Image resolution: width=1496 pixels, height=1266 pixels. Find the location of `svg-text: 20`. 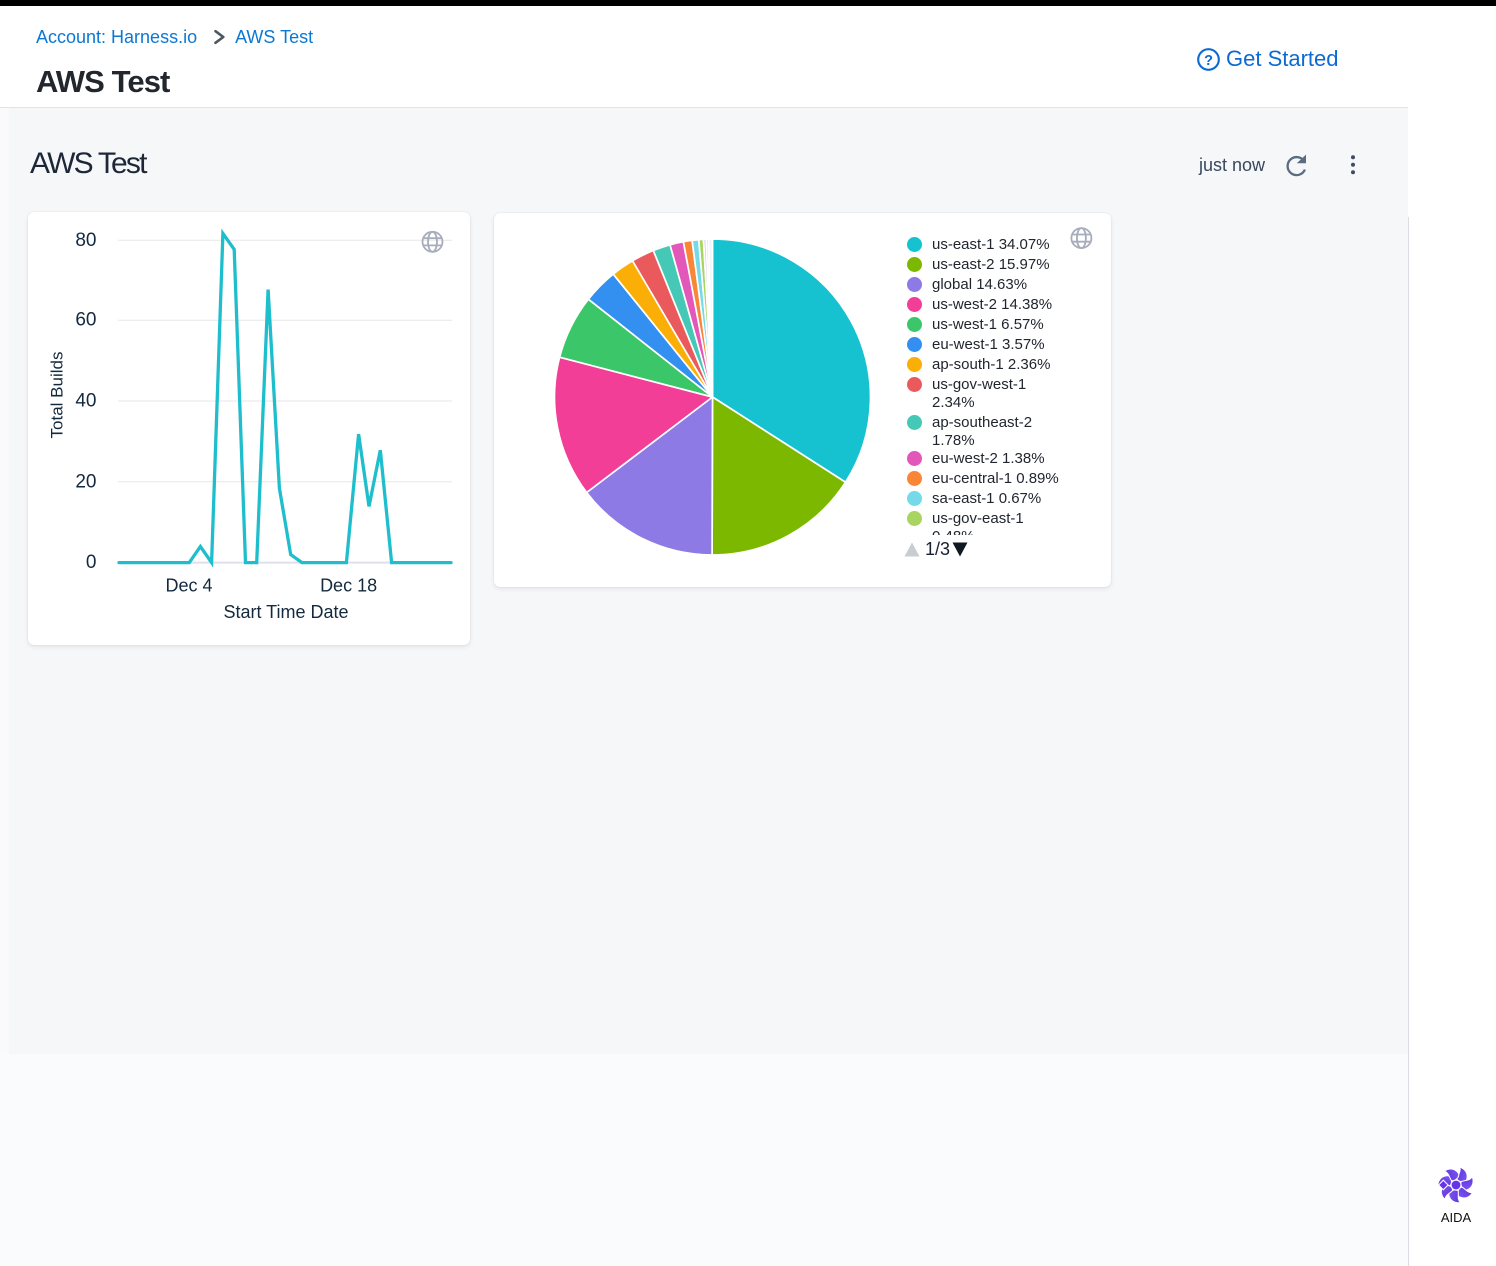

svg-text: 20 is located at coordinates (85, 481).